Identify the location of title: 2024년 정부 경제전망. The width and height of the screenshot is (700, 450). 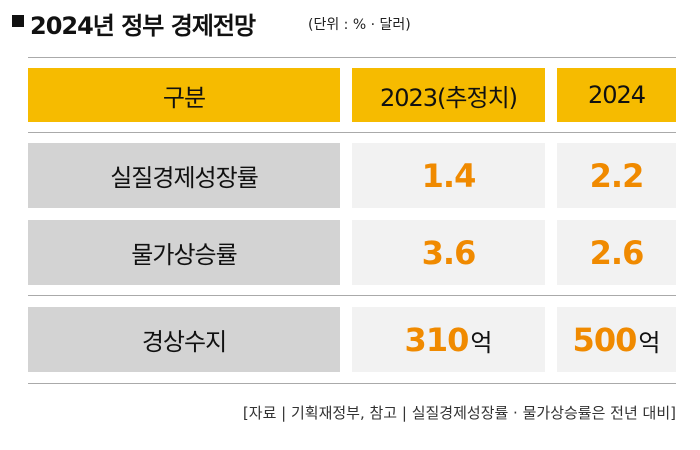
(143, 26).